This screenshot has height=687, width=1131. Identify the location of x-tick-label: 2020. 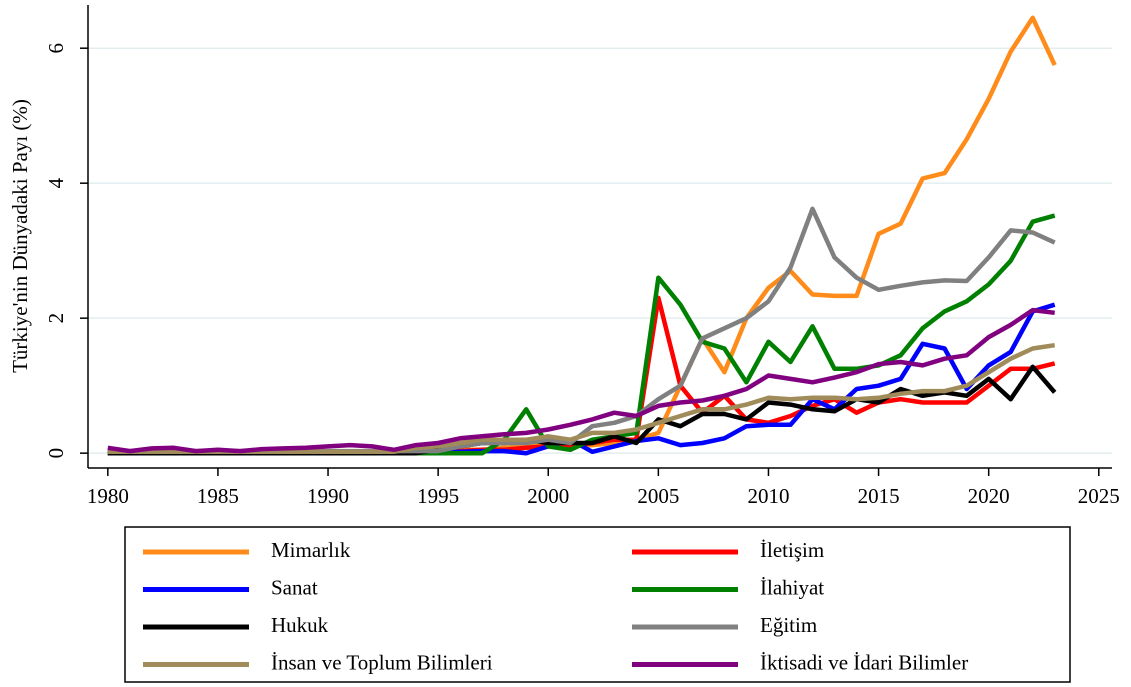
(989, 496).